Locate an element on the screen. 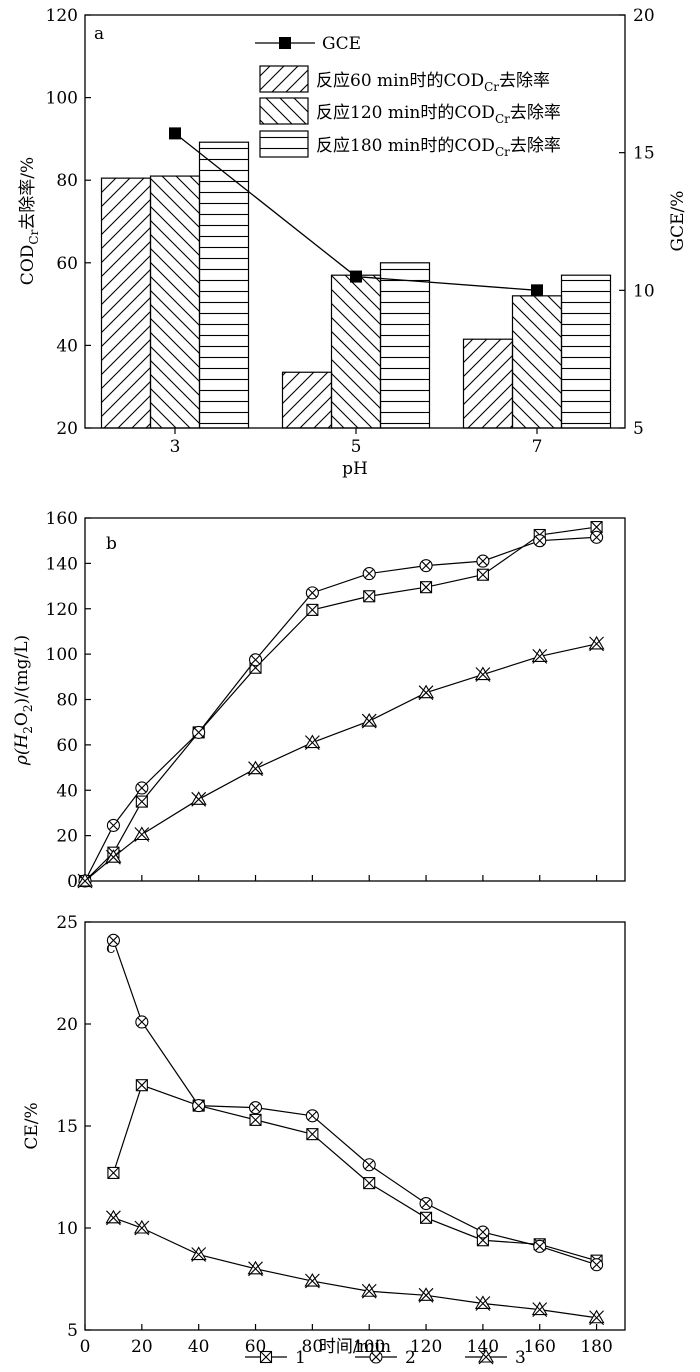 The height and width of the screenshot is (1372, 700). series-1-line is located at coordinates (354, 1173).